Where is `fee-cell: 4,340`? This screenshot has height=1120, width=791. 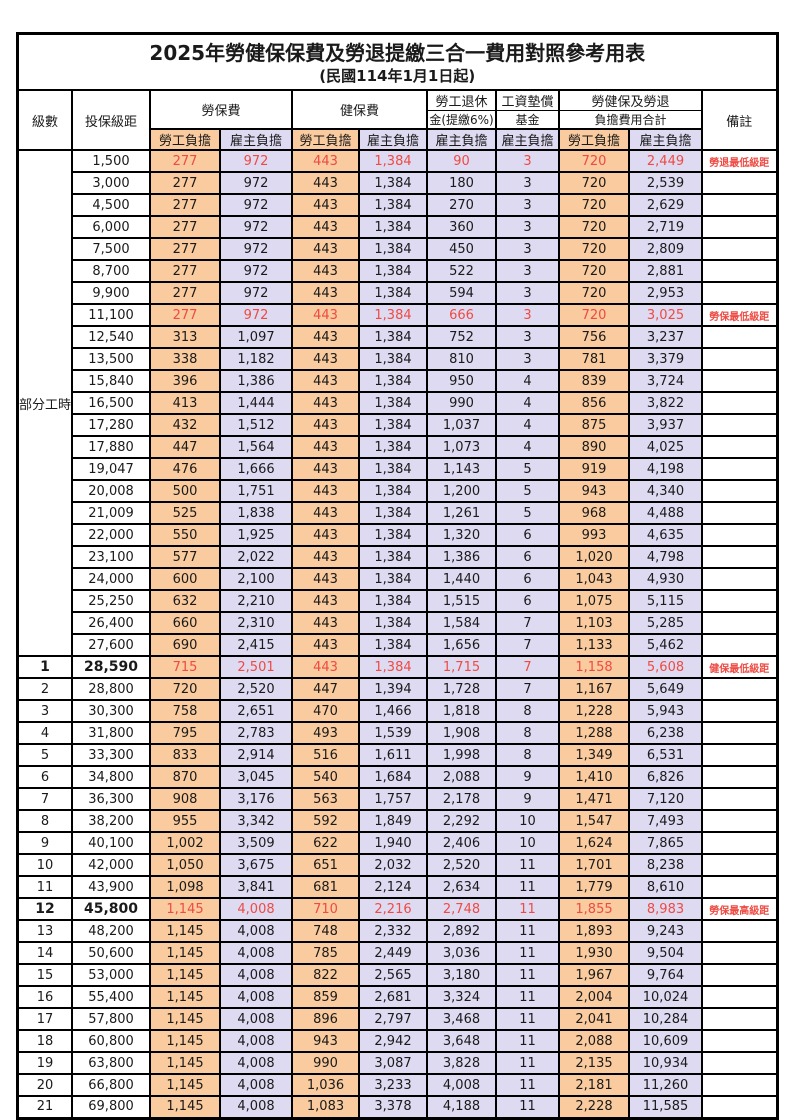
fee-cell: 4,340 is located at coordinates (666, 491).